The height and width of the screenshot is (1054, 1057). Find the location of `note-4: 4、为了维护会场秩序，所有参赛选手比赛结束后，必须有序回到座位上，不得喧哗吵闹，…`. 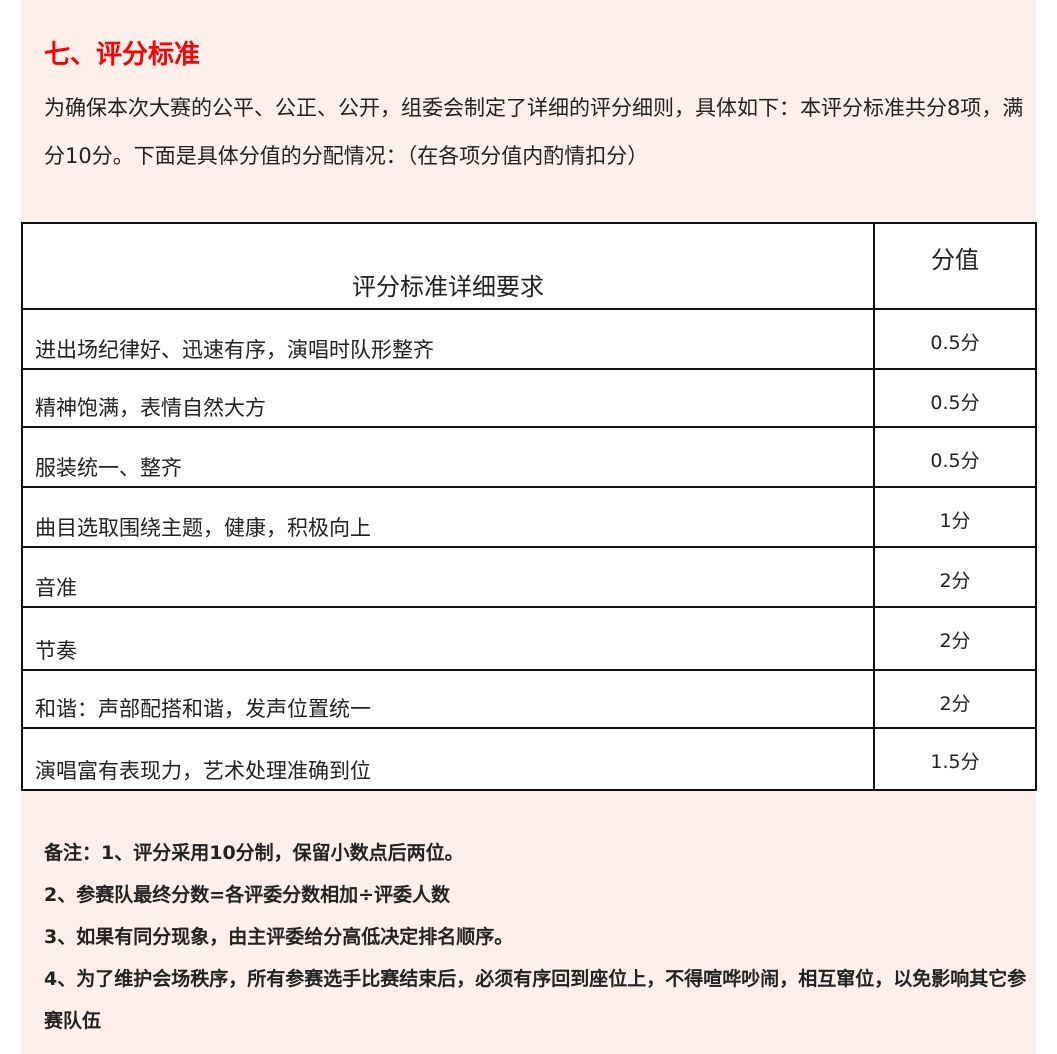

note-4: 4、为了维护会场秩序，所有参赛选手比赛结束后，必须有序回到座位上，不得喧哗吵闹，… is located at coordinates (535, 1000).